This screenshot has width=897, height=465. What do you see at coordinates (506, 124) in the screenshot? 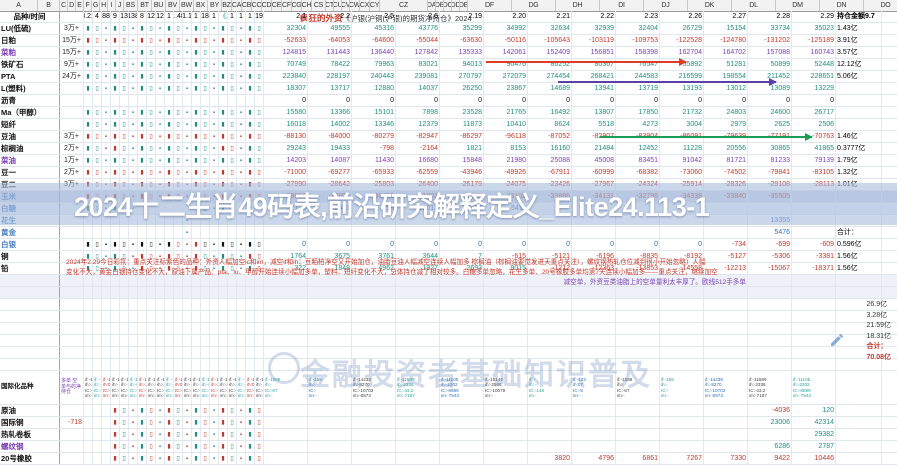
I see `value-cell: 10410` at bounding box center [506, 124].